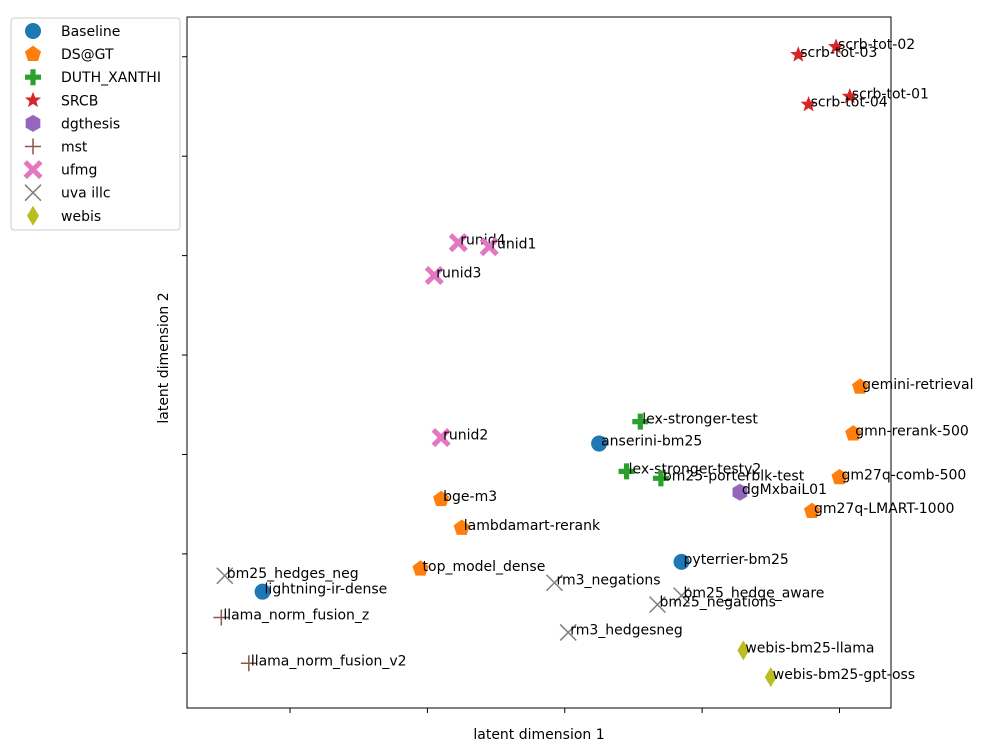  Describe the element at coordinates (912, 432) in the screenshot. I see `point-label: gmn-rerank-500` at that location.